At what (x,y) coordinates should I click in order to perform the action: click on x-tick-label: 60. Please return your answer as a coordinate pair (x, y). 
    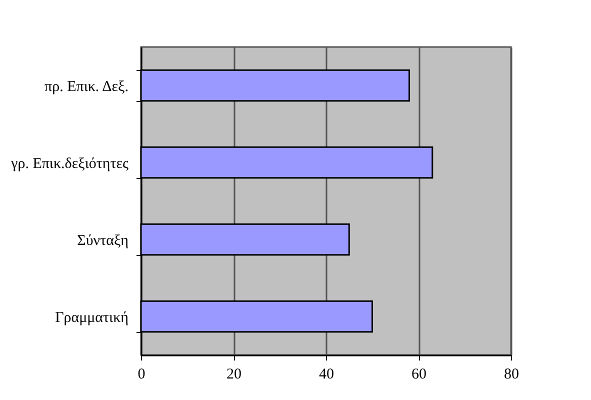
    Looking at the image, I should click on (419, 374).